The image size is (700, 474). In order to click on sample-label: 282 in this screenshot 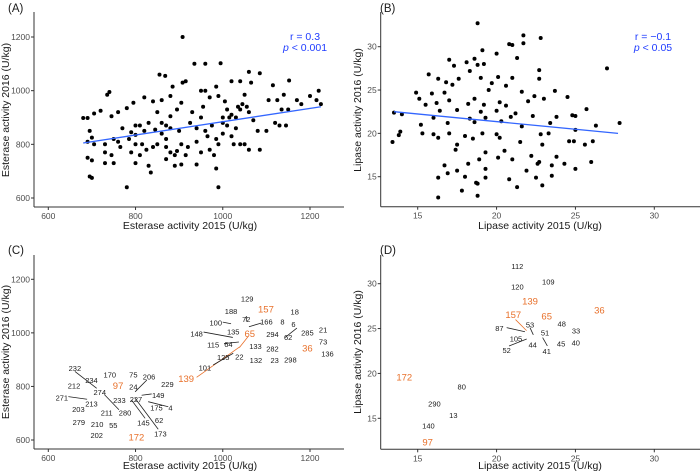, I will do `click(272, 348)`.